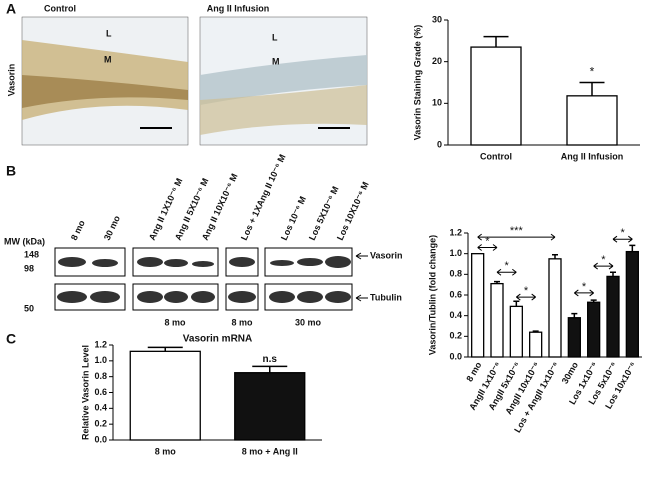 The height and width of the screenshot is (486, 650). Describe the element at coordinates (11, 171) in the screenshot. I see `panel-label: B` at that location.